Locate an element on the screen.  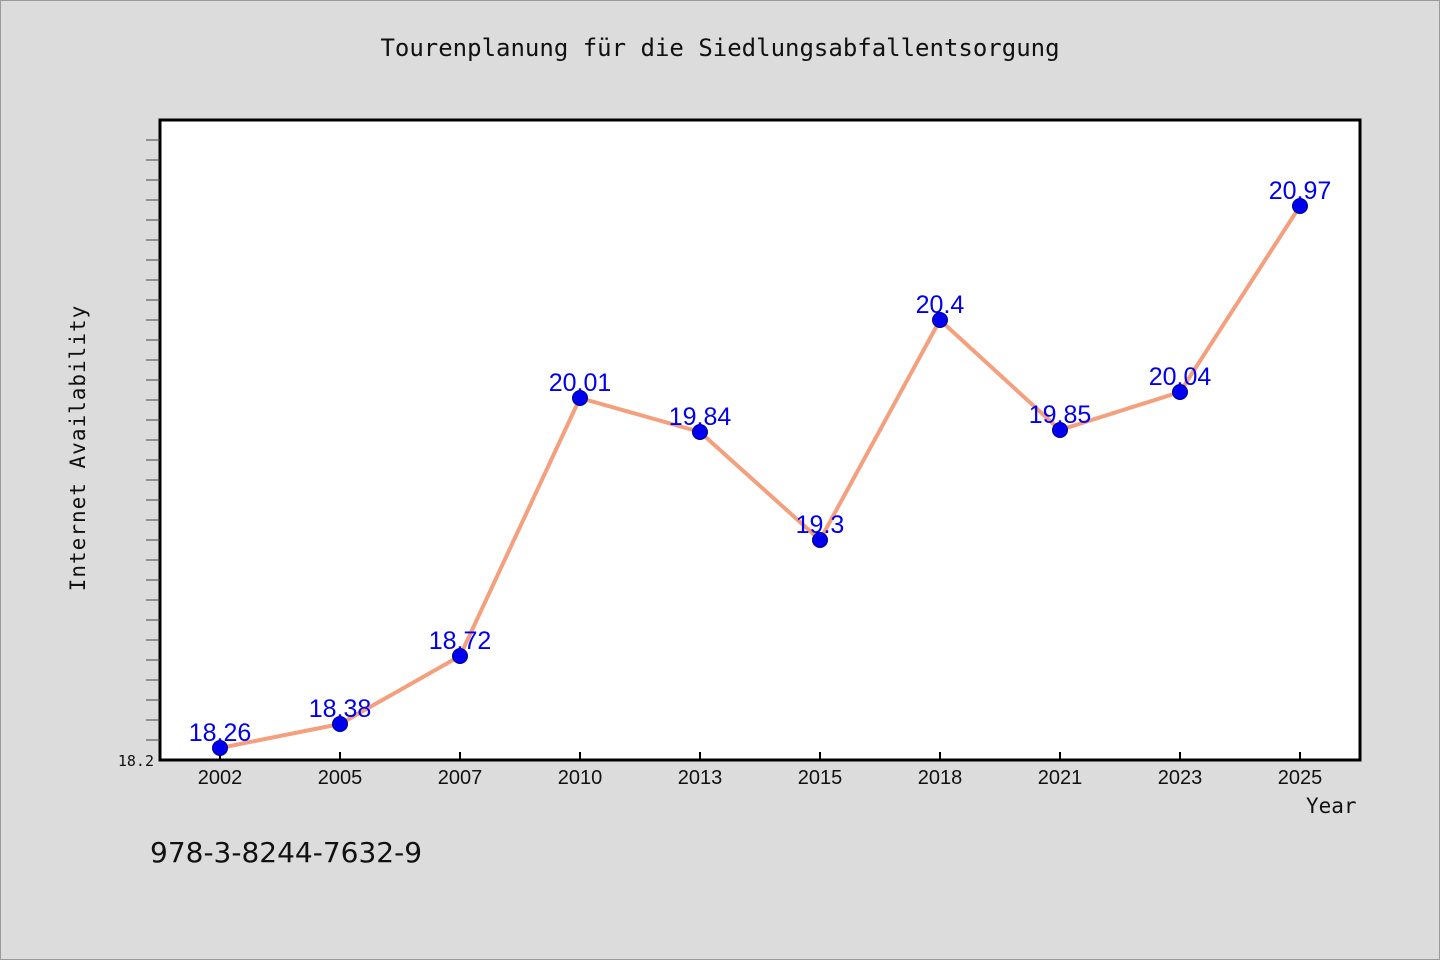
data-label: 19.84 is located at coordinates (700, 417).